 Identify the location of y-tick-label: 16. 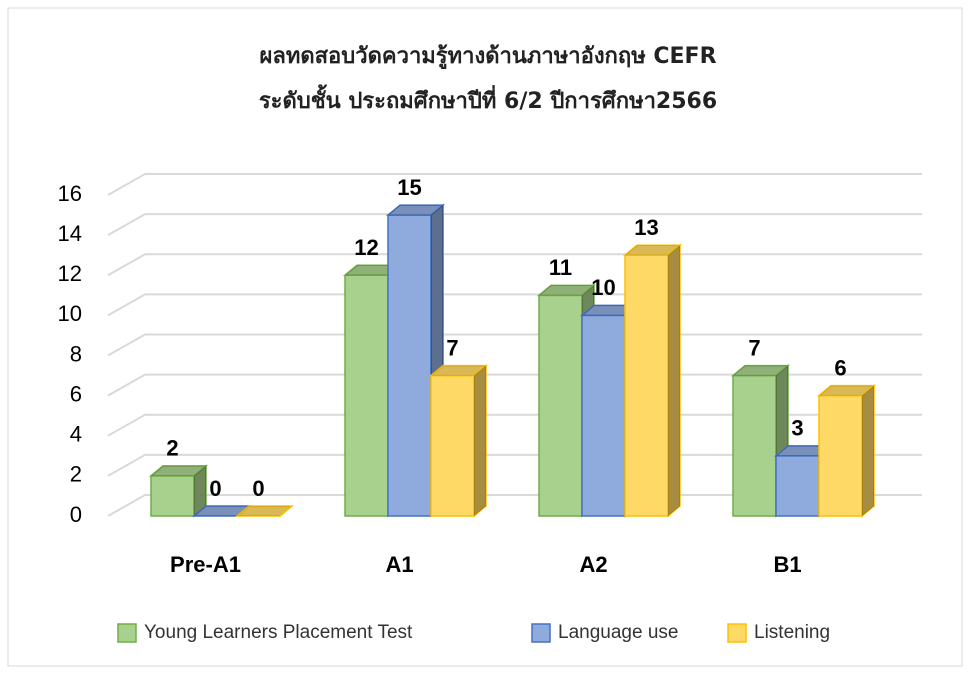
(70, 193).